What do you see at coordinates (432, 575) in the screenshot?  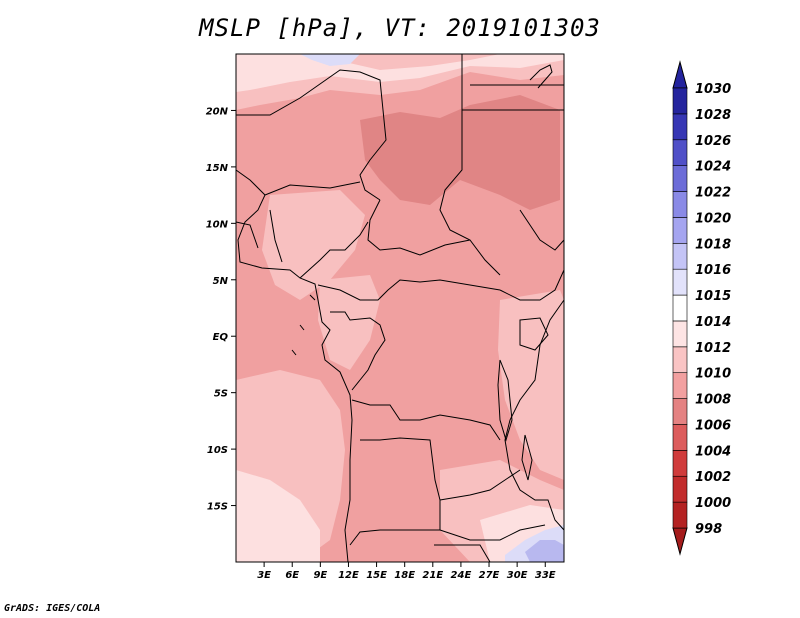 I see `lon-tick-label: 21E` at bounding box center [432, 575].